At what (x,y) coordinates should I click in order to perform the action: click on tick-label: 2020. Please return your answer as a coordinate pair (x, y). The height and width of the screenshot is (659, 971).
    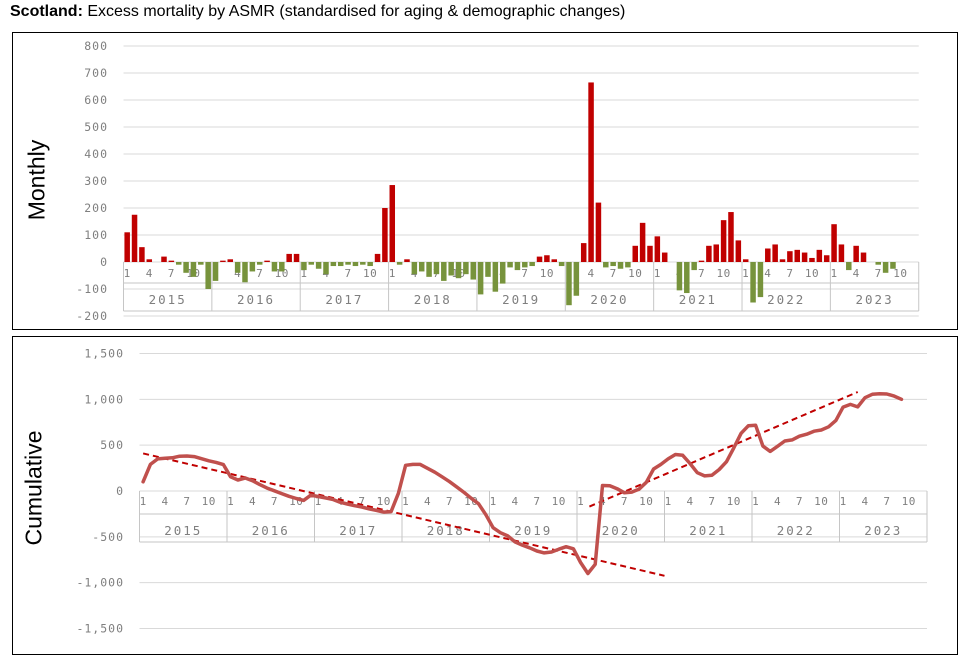
    Looking at the image, I should click on (609, 299).